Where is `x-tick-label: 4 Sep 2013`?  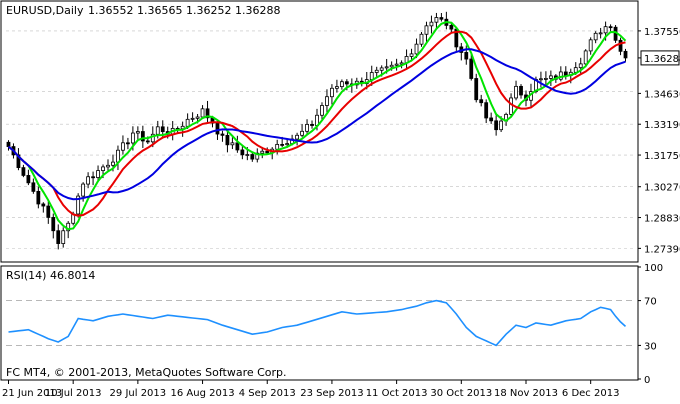
x-tick-label: 4 Sep 2013 is located at coordinates (267, 393).